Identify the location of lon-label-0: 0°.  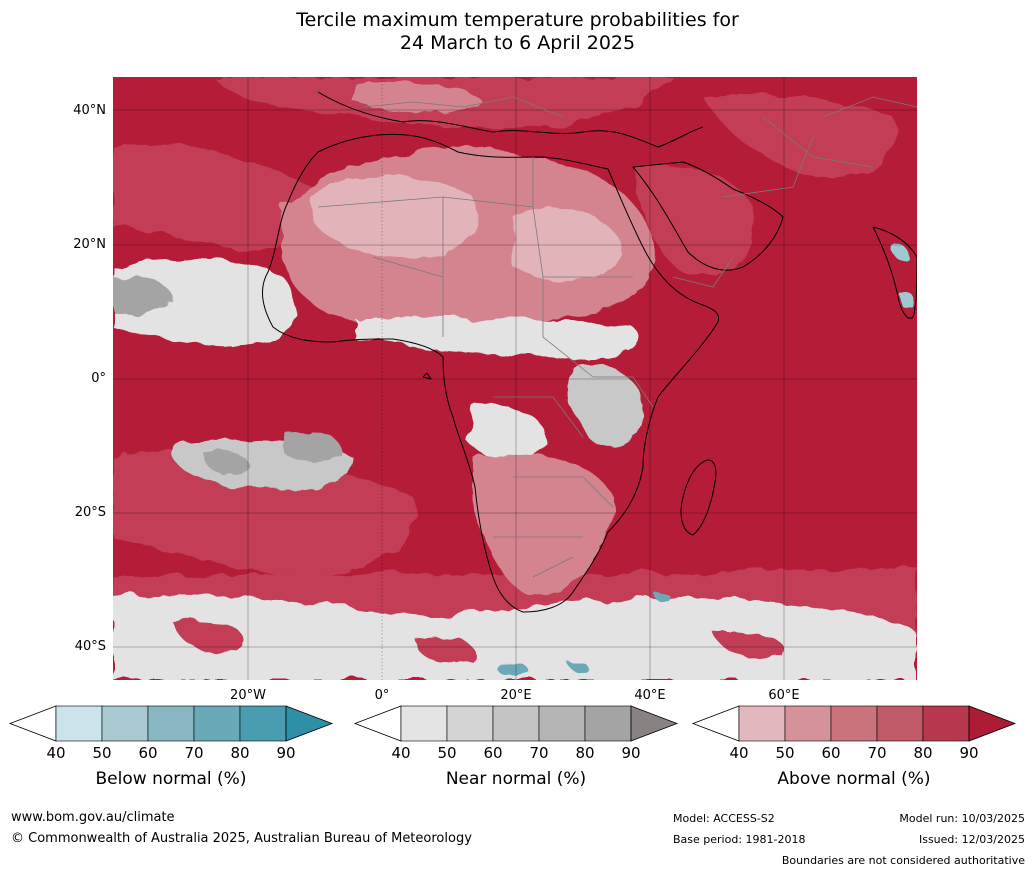
(382, 695).